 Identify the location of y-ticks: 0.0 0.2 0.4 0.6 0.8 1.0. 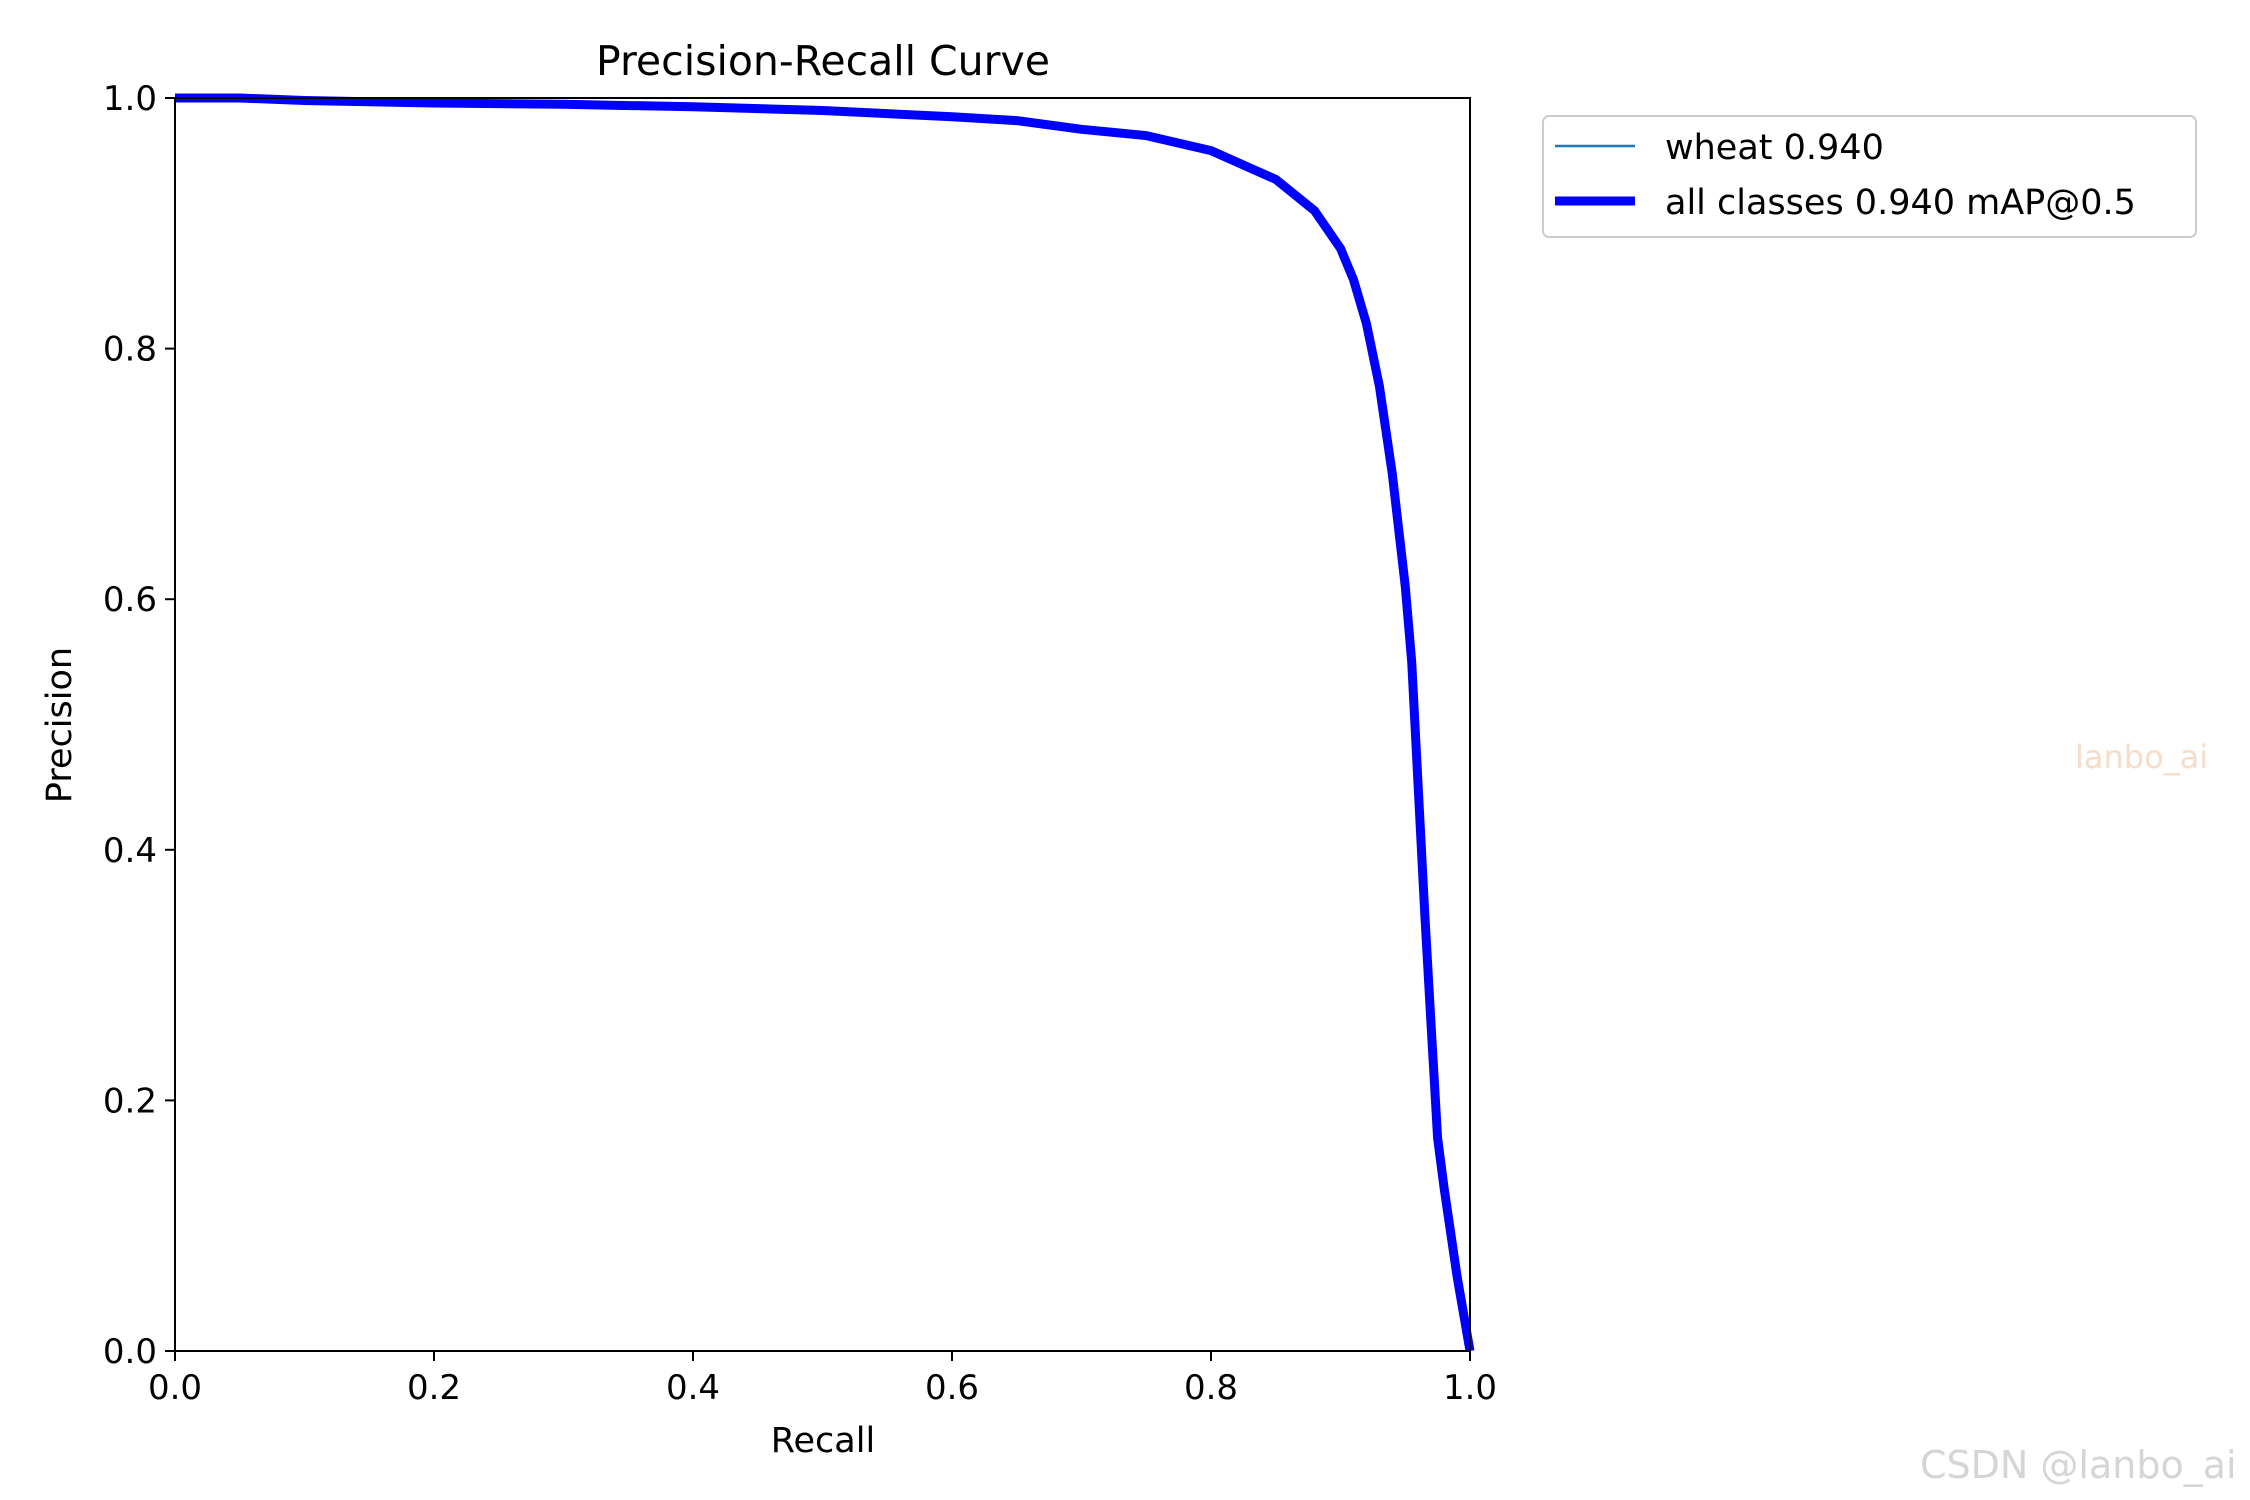
(139, 725).